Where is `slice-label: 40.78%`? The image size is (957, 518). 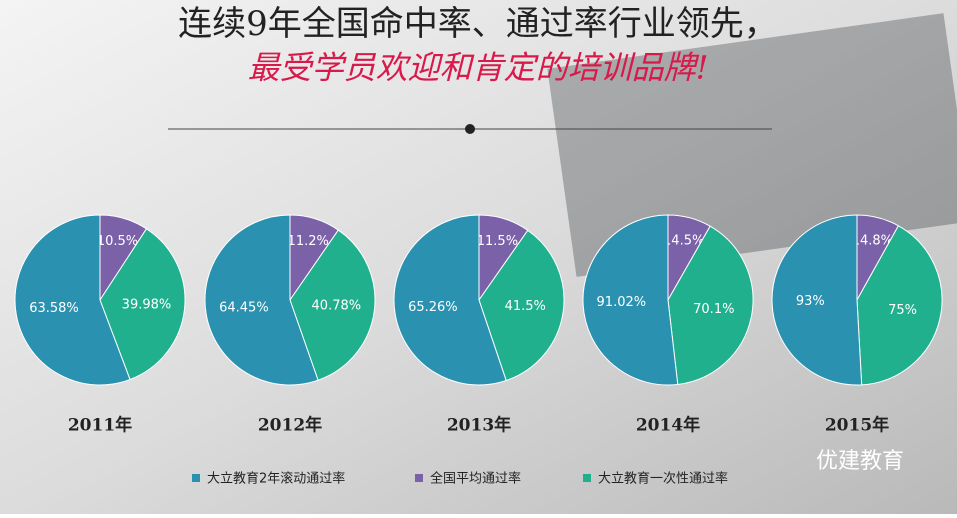 slice-label: 40.78% is located at coordinates (337, 306).